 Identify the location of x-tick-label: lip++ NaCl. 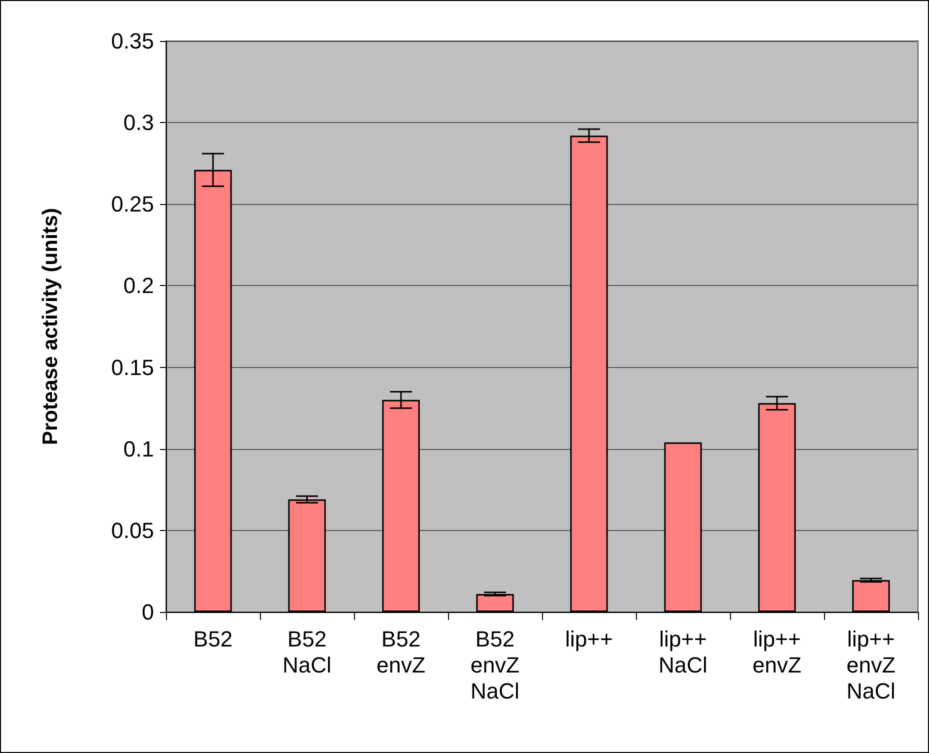
(683, 652).